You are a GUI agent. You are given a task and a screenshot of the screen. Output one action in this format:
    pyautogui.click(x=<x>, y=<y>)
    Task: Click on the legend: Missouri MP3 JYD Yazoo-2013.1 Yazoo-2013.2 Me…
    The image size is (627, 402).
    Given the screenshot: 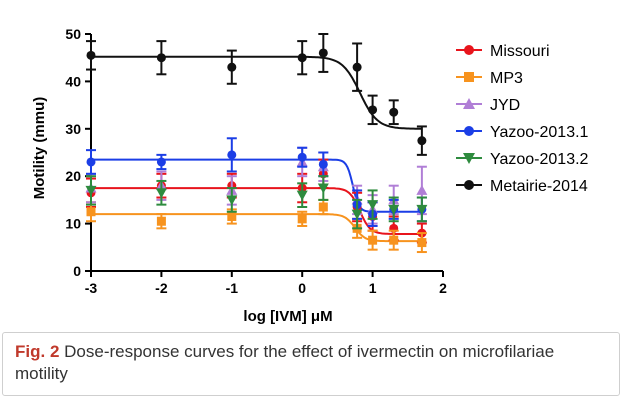 What is the action you would take?
    pyautogui.click(x=522, y=119)
    